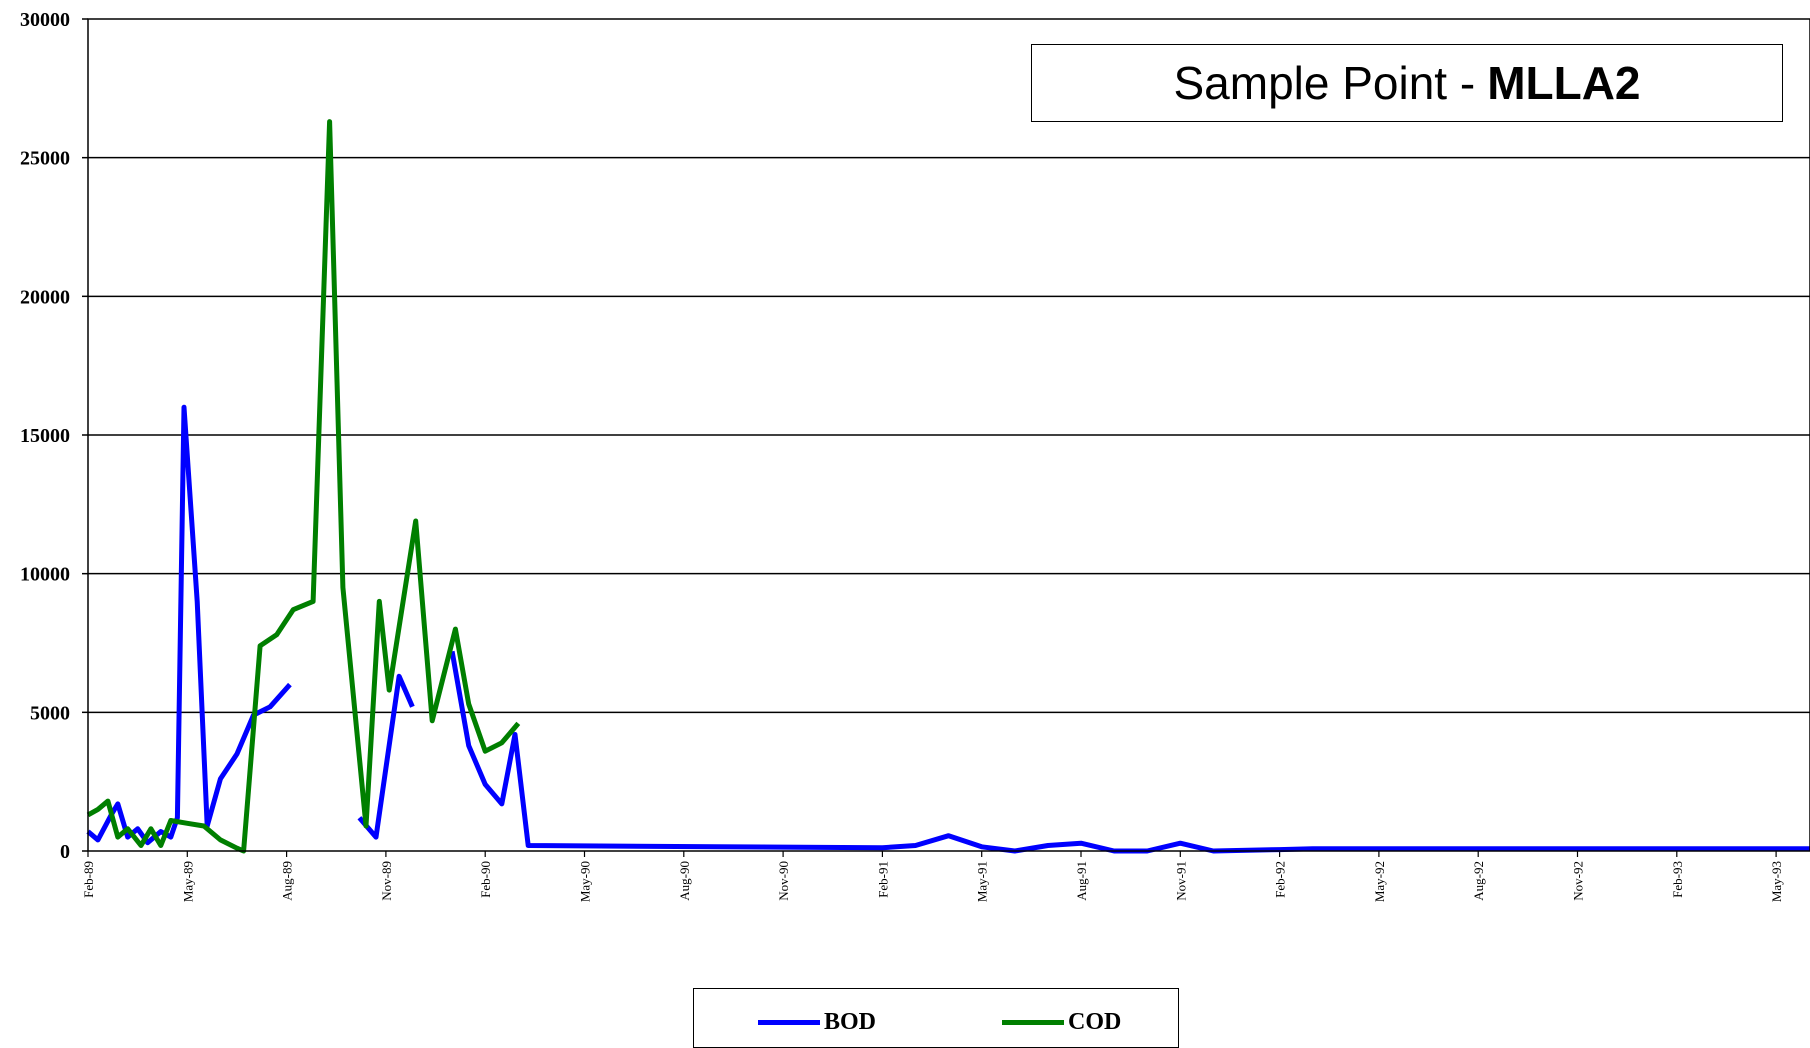 The height and width of the screenshot is (1048, 1810). I want to click on legend-label-cod: COD, so click(1095, 1022).